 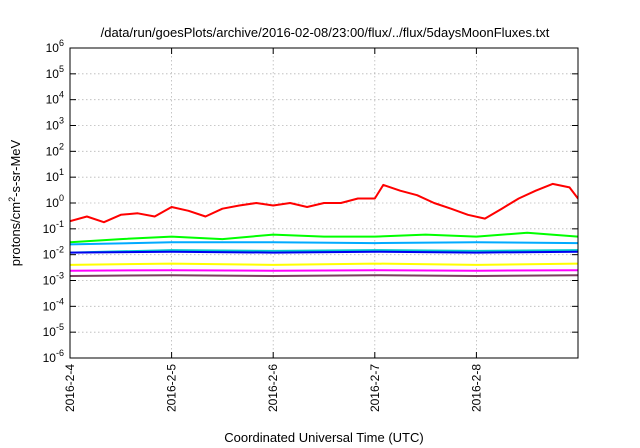 I want to click on y-axis-title: protons/cm2-s-sr-MeV, so click(x=15, y=202).